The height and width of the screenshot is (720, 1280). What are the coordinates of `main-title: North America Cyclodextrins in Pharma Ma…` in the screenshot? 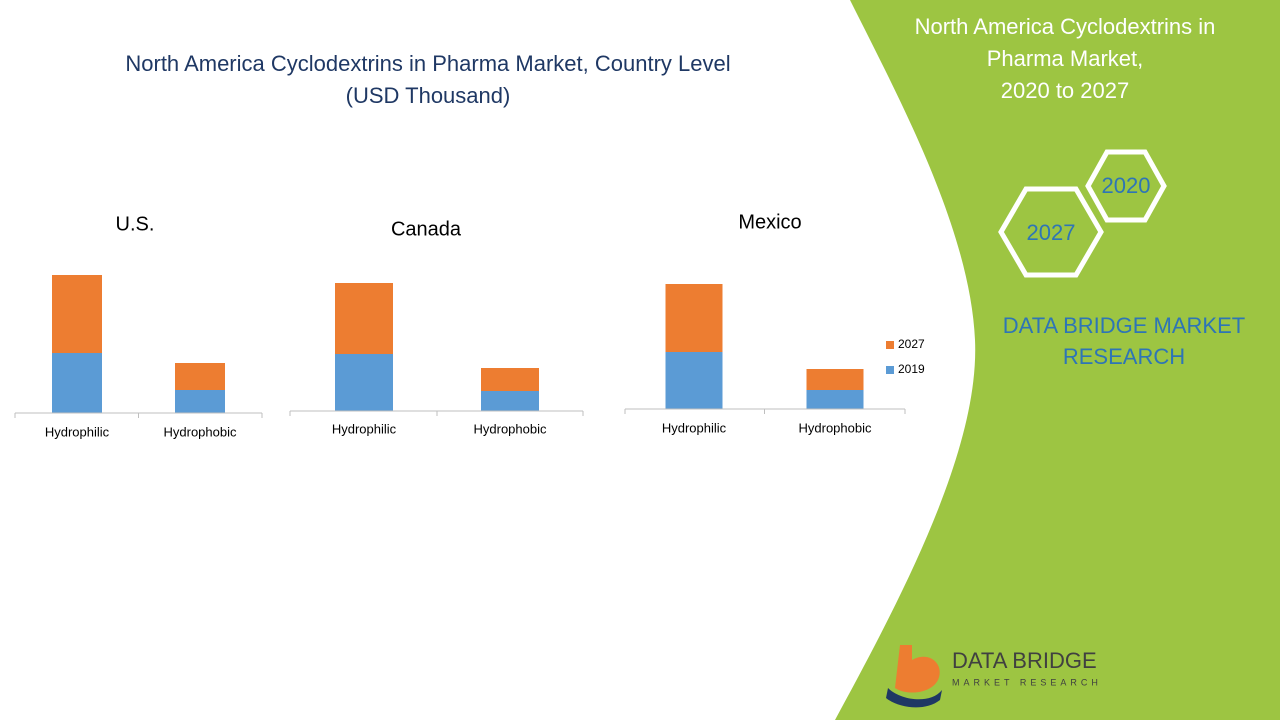 It's located at (427, 63).